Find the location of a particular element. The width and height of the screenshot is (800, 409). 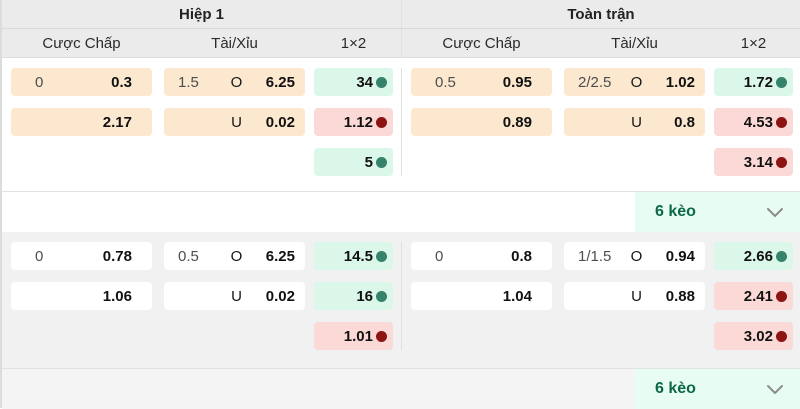

one-x-two-odds-cell: 4.53 is located at coordinates (753, 122).